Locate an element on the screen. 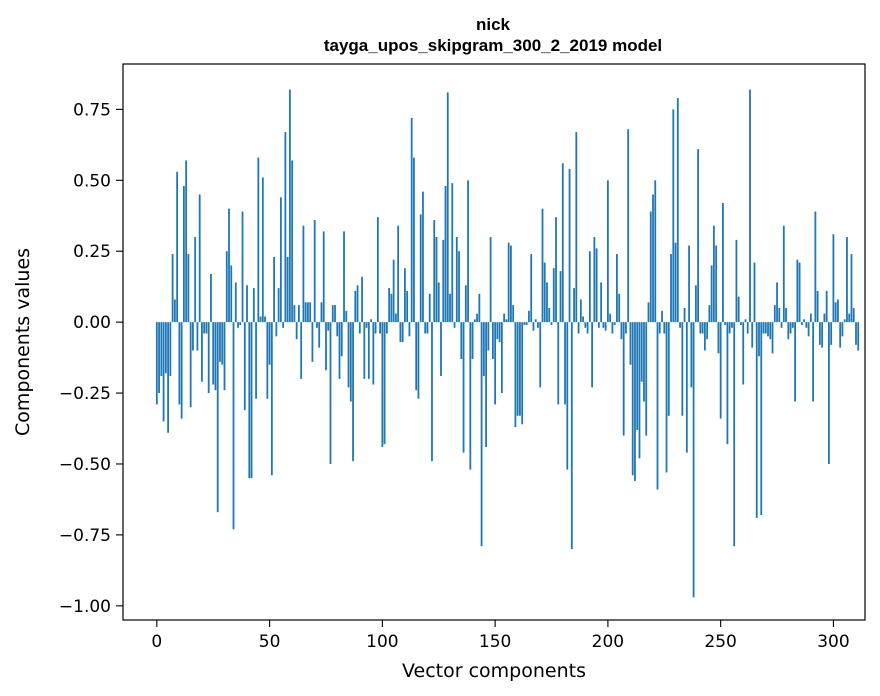 The height and width of the screenshot is (696, 880). x-axis-label: Vector components is located at coordinates (494, 671).